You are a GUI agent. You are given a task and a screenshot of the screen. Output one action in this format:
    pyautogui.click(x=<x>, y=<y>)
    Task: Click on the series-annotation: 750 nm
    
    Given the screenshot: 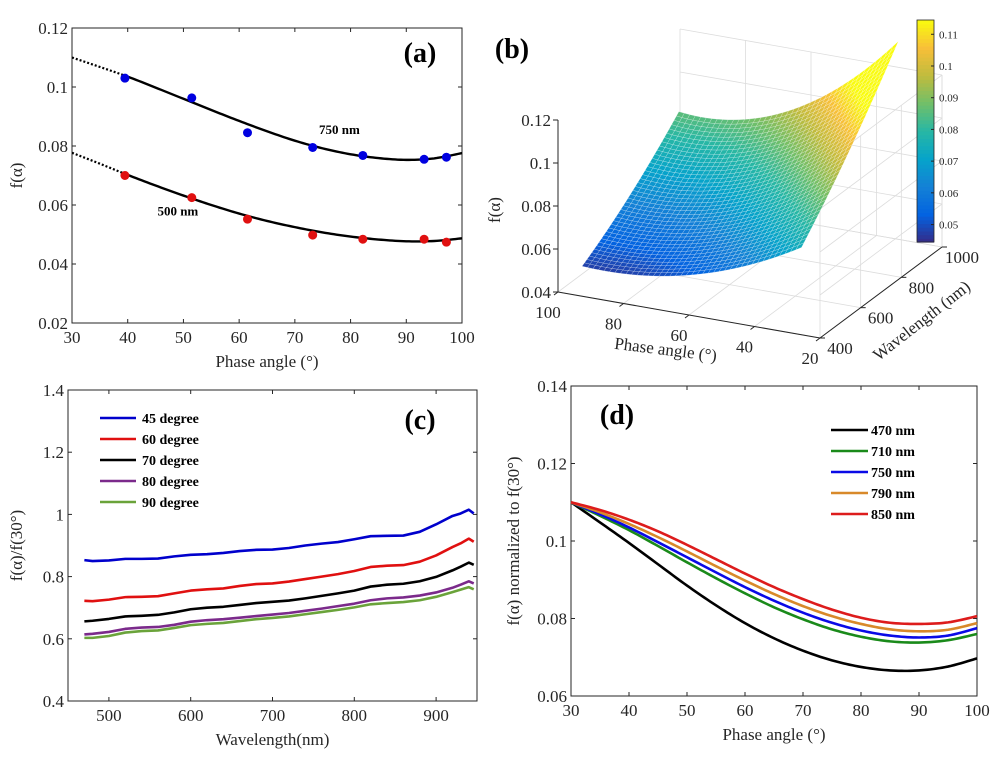 What is the action you would take?
    pyautogui.click(x=339, y=129)
    